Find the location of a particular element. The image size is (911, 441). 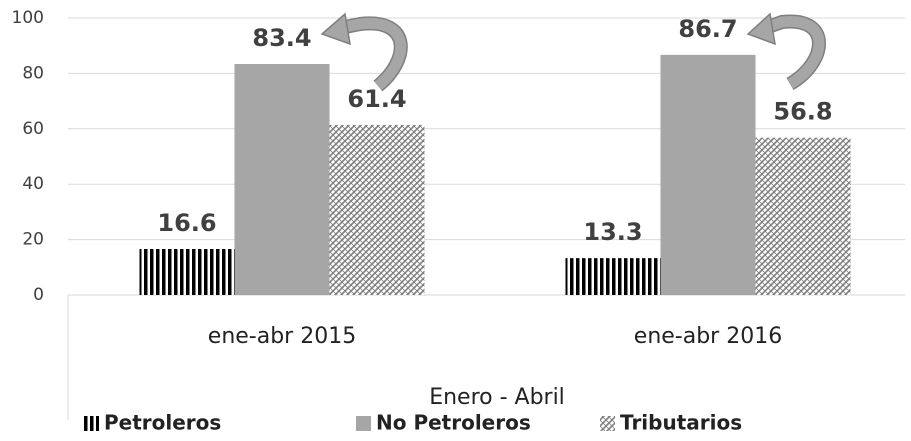

data-label: 86.7 is located at coordinates (707, 29).